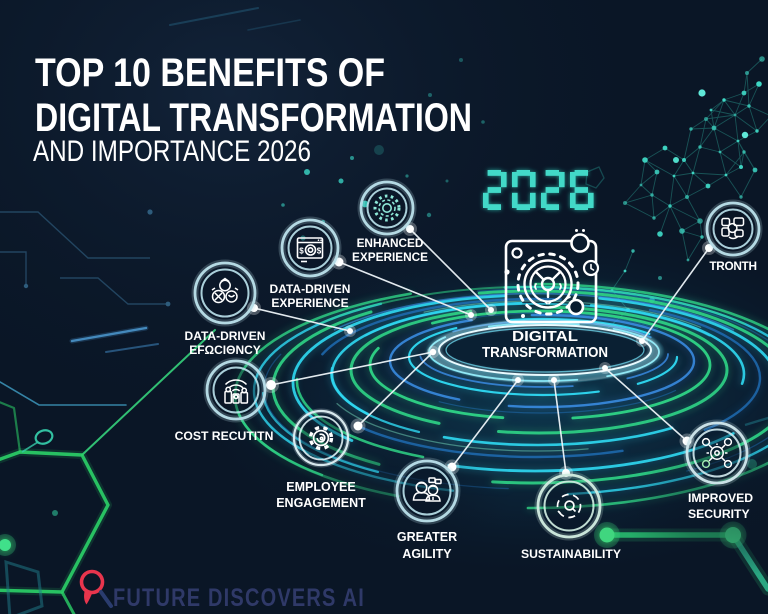 This screenshot has width=768, height=614. I want to click on svg-text: DIGITAL TRANSFORMATION, so click(253, 118).